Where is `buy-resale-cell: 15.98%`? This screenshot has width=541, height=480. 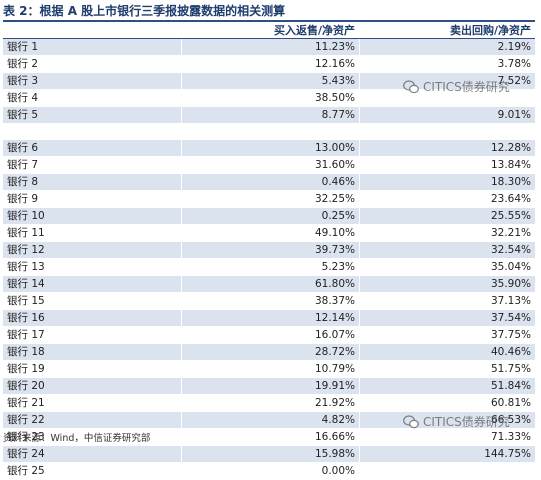 buy-resale-cell: 15.98% is located at coordinates (270, 454).